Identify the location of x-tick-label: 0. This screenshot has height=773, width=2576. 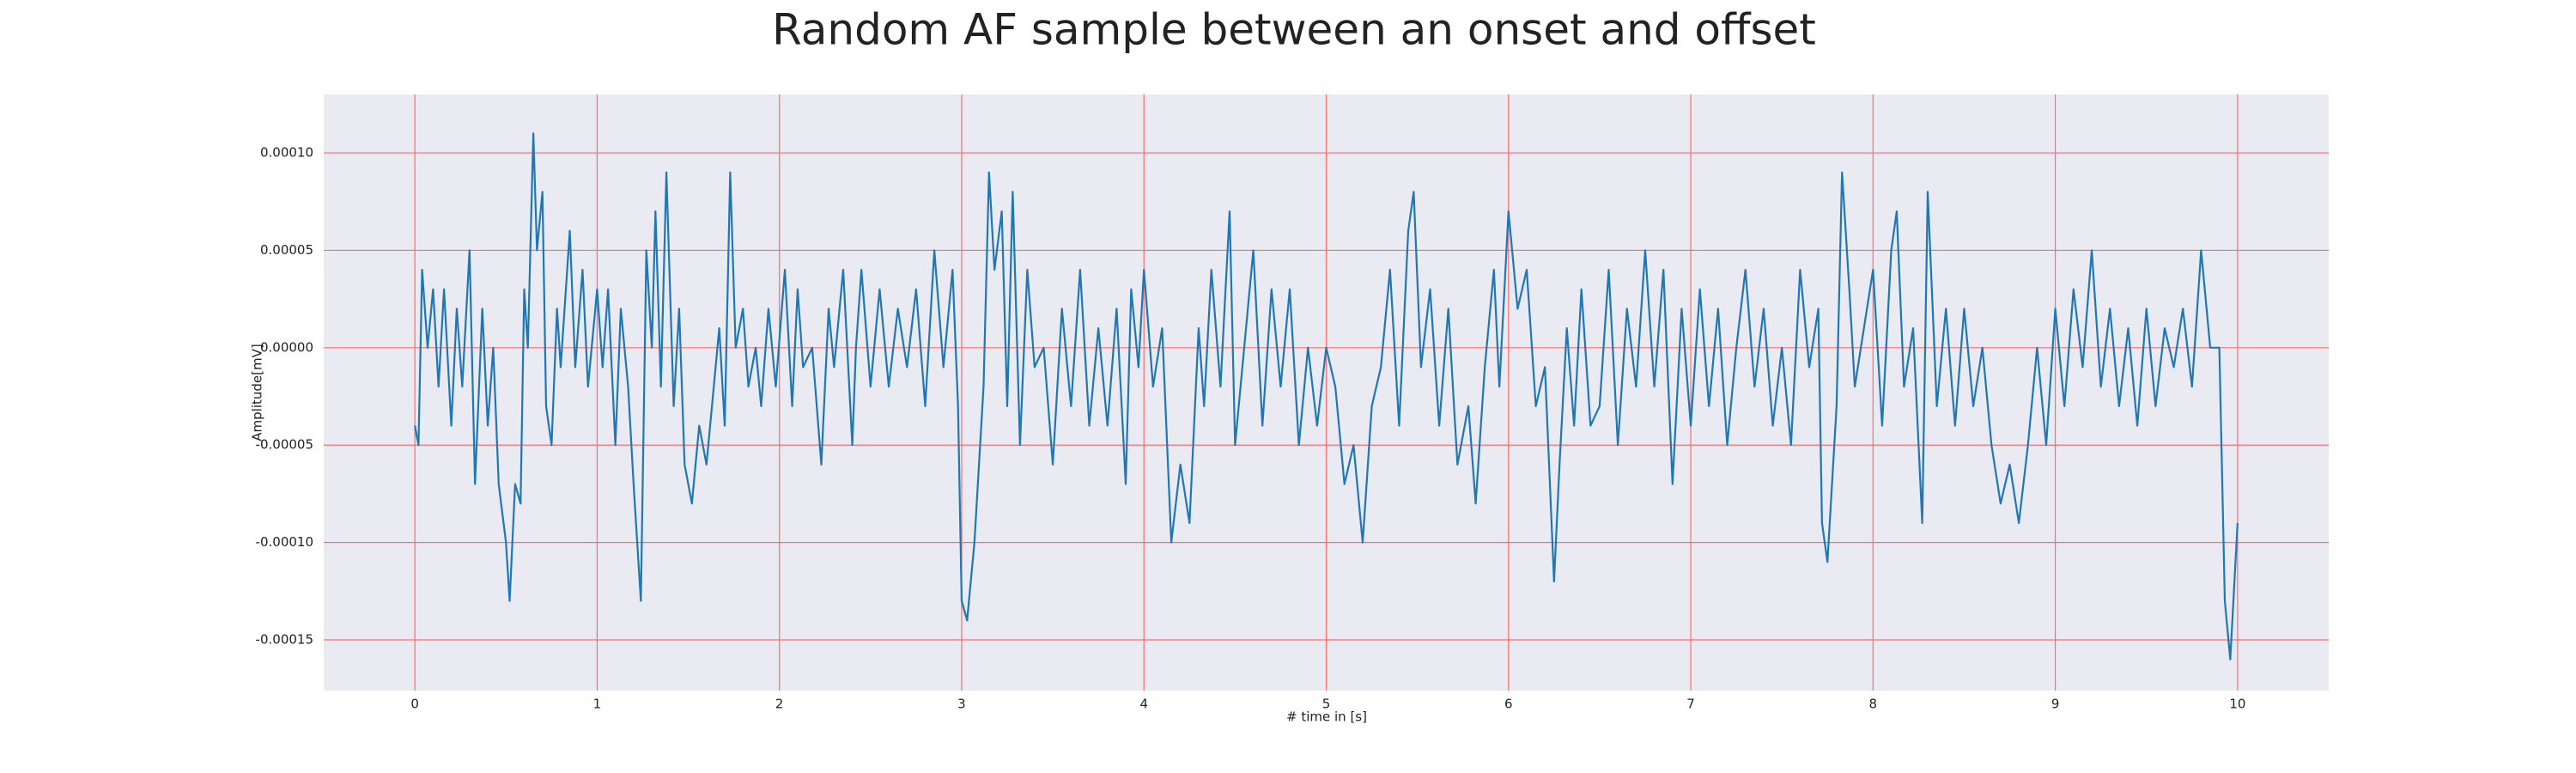
(414, 704).